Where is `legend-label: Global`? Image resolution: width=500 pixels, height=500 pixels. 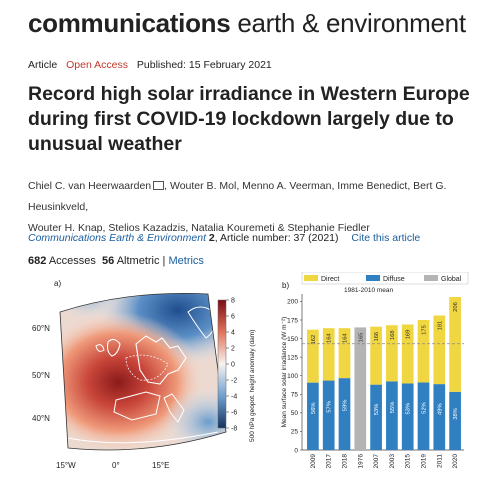
legend-label: Global is located at coordinates (451, 279).